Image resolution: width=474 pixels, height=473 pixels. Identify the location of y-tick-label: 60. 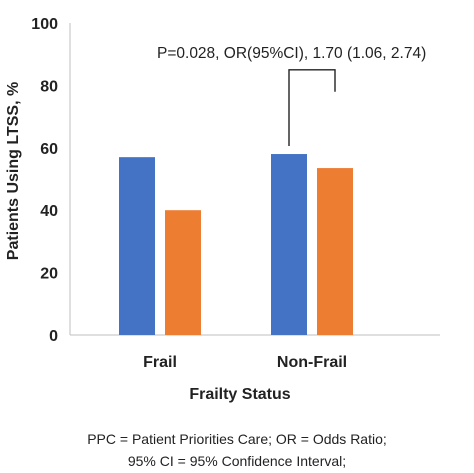
(49, 149).